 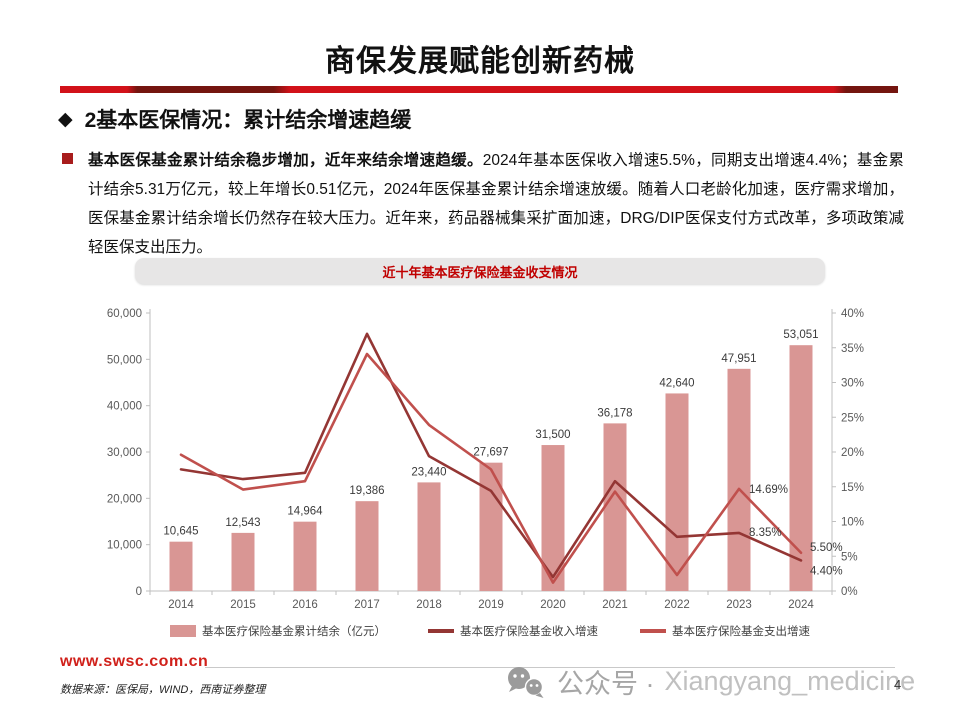 What do you see at coordinates (852, 384) in the screenshot?
I see `right-axis-tick-label: 30%` at bounding box center [852, 384].